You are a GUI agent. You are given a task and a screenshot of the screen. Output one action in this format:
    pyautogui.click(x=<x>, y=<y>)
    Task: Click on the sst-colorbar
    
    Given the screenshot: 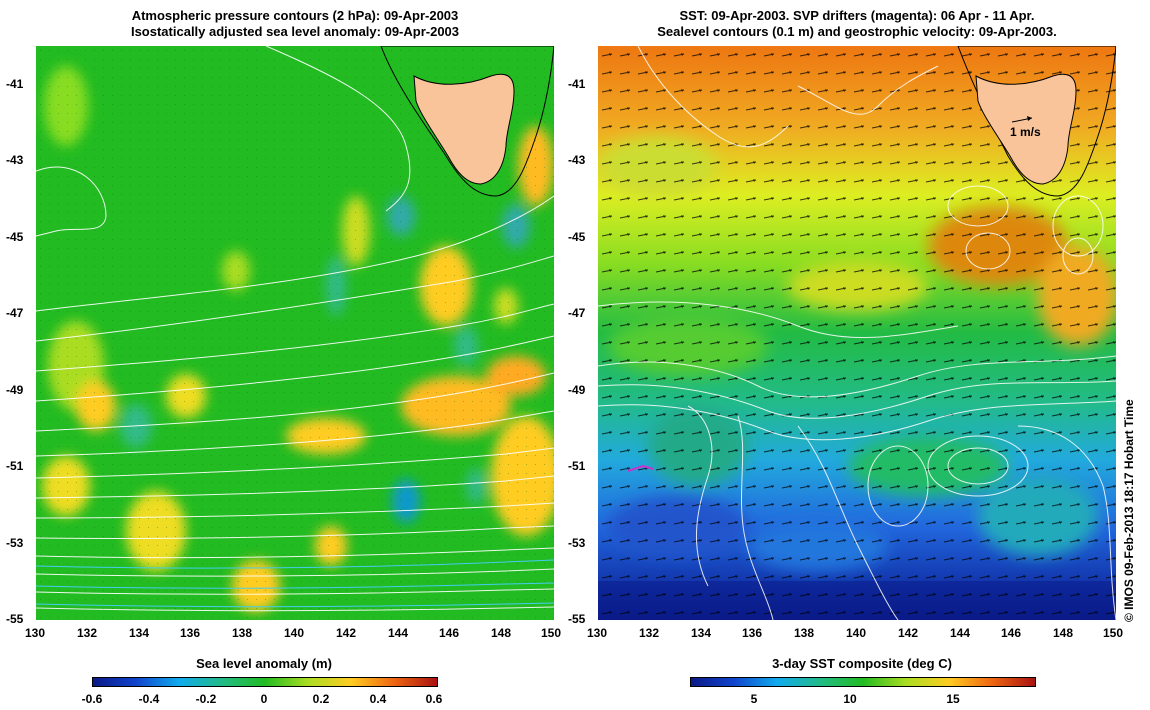 What is the action you would take?
    pyautogui.click(x=863, y=682)
    